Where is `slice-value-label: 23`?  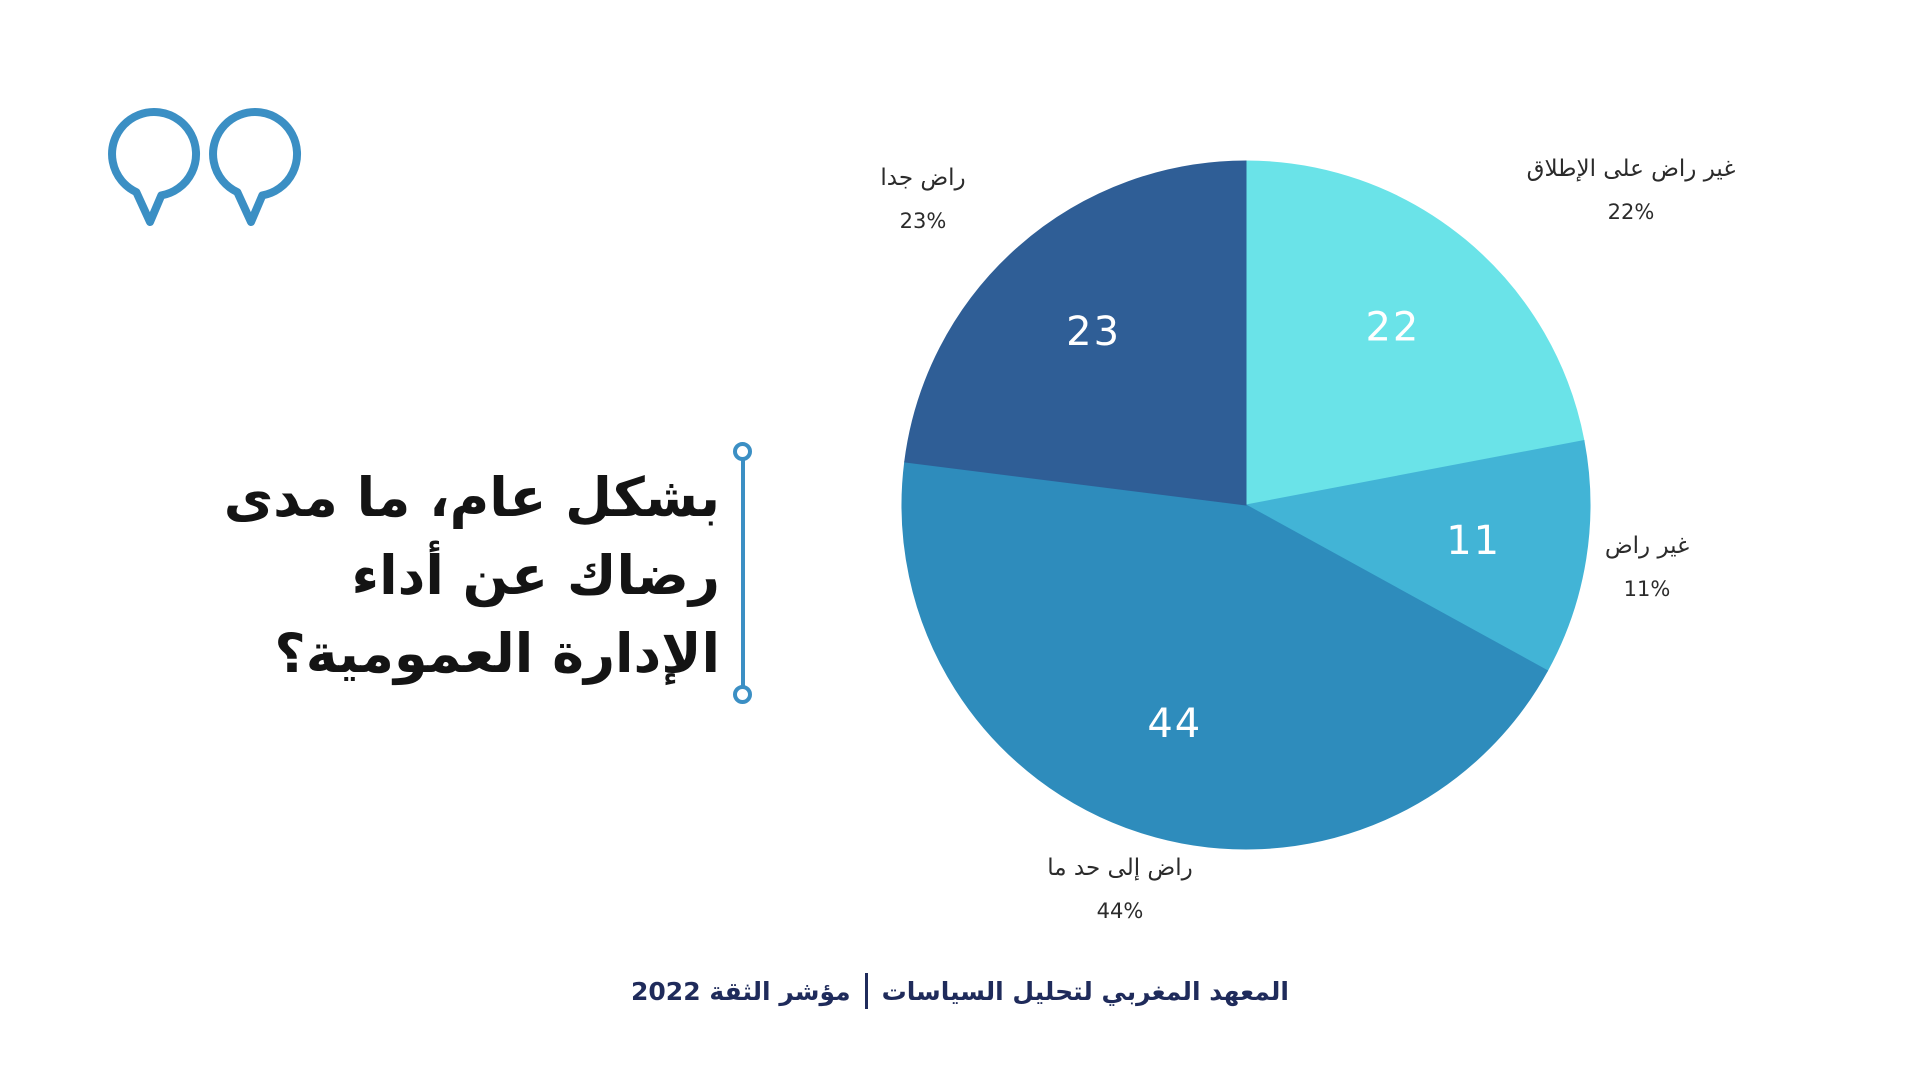
slice-value-label: 23 is located at coordinates (1093, 332).